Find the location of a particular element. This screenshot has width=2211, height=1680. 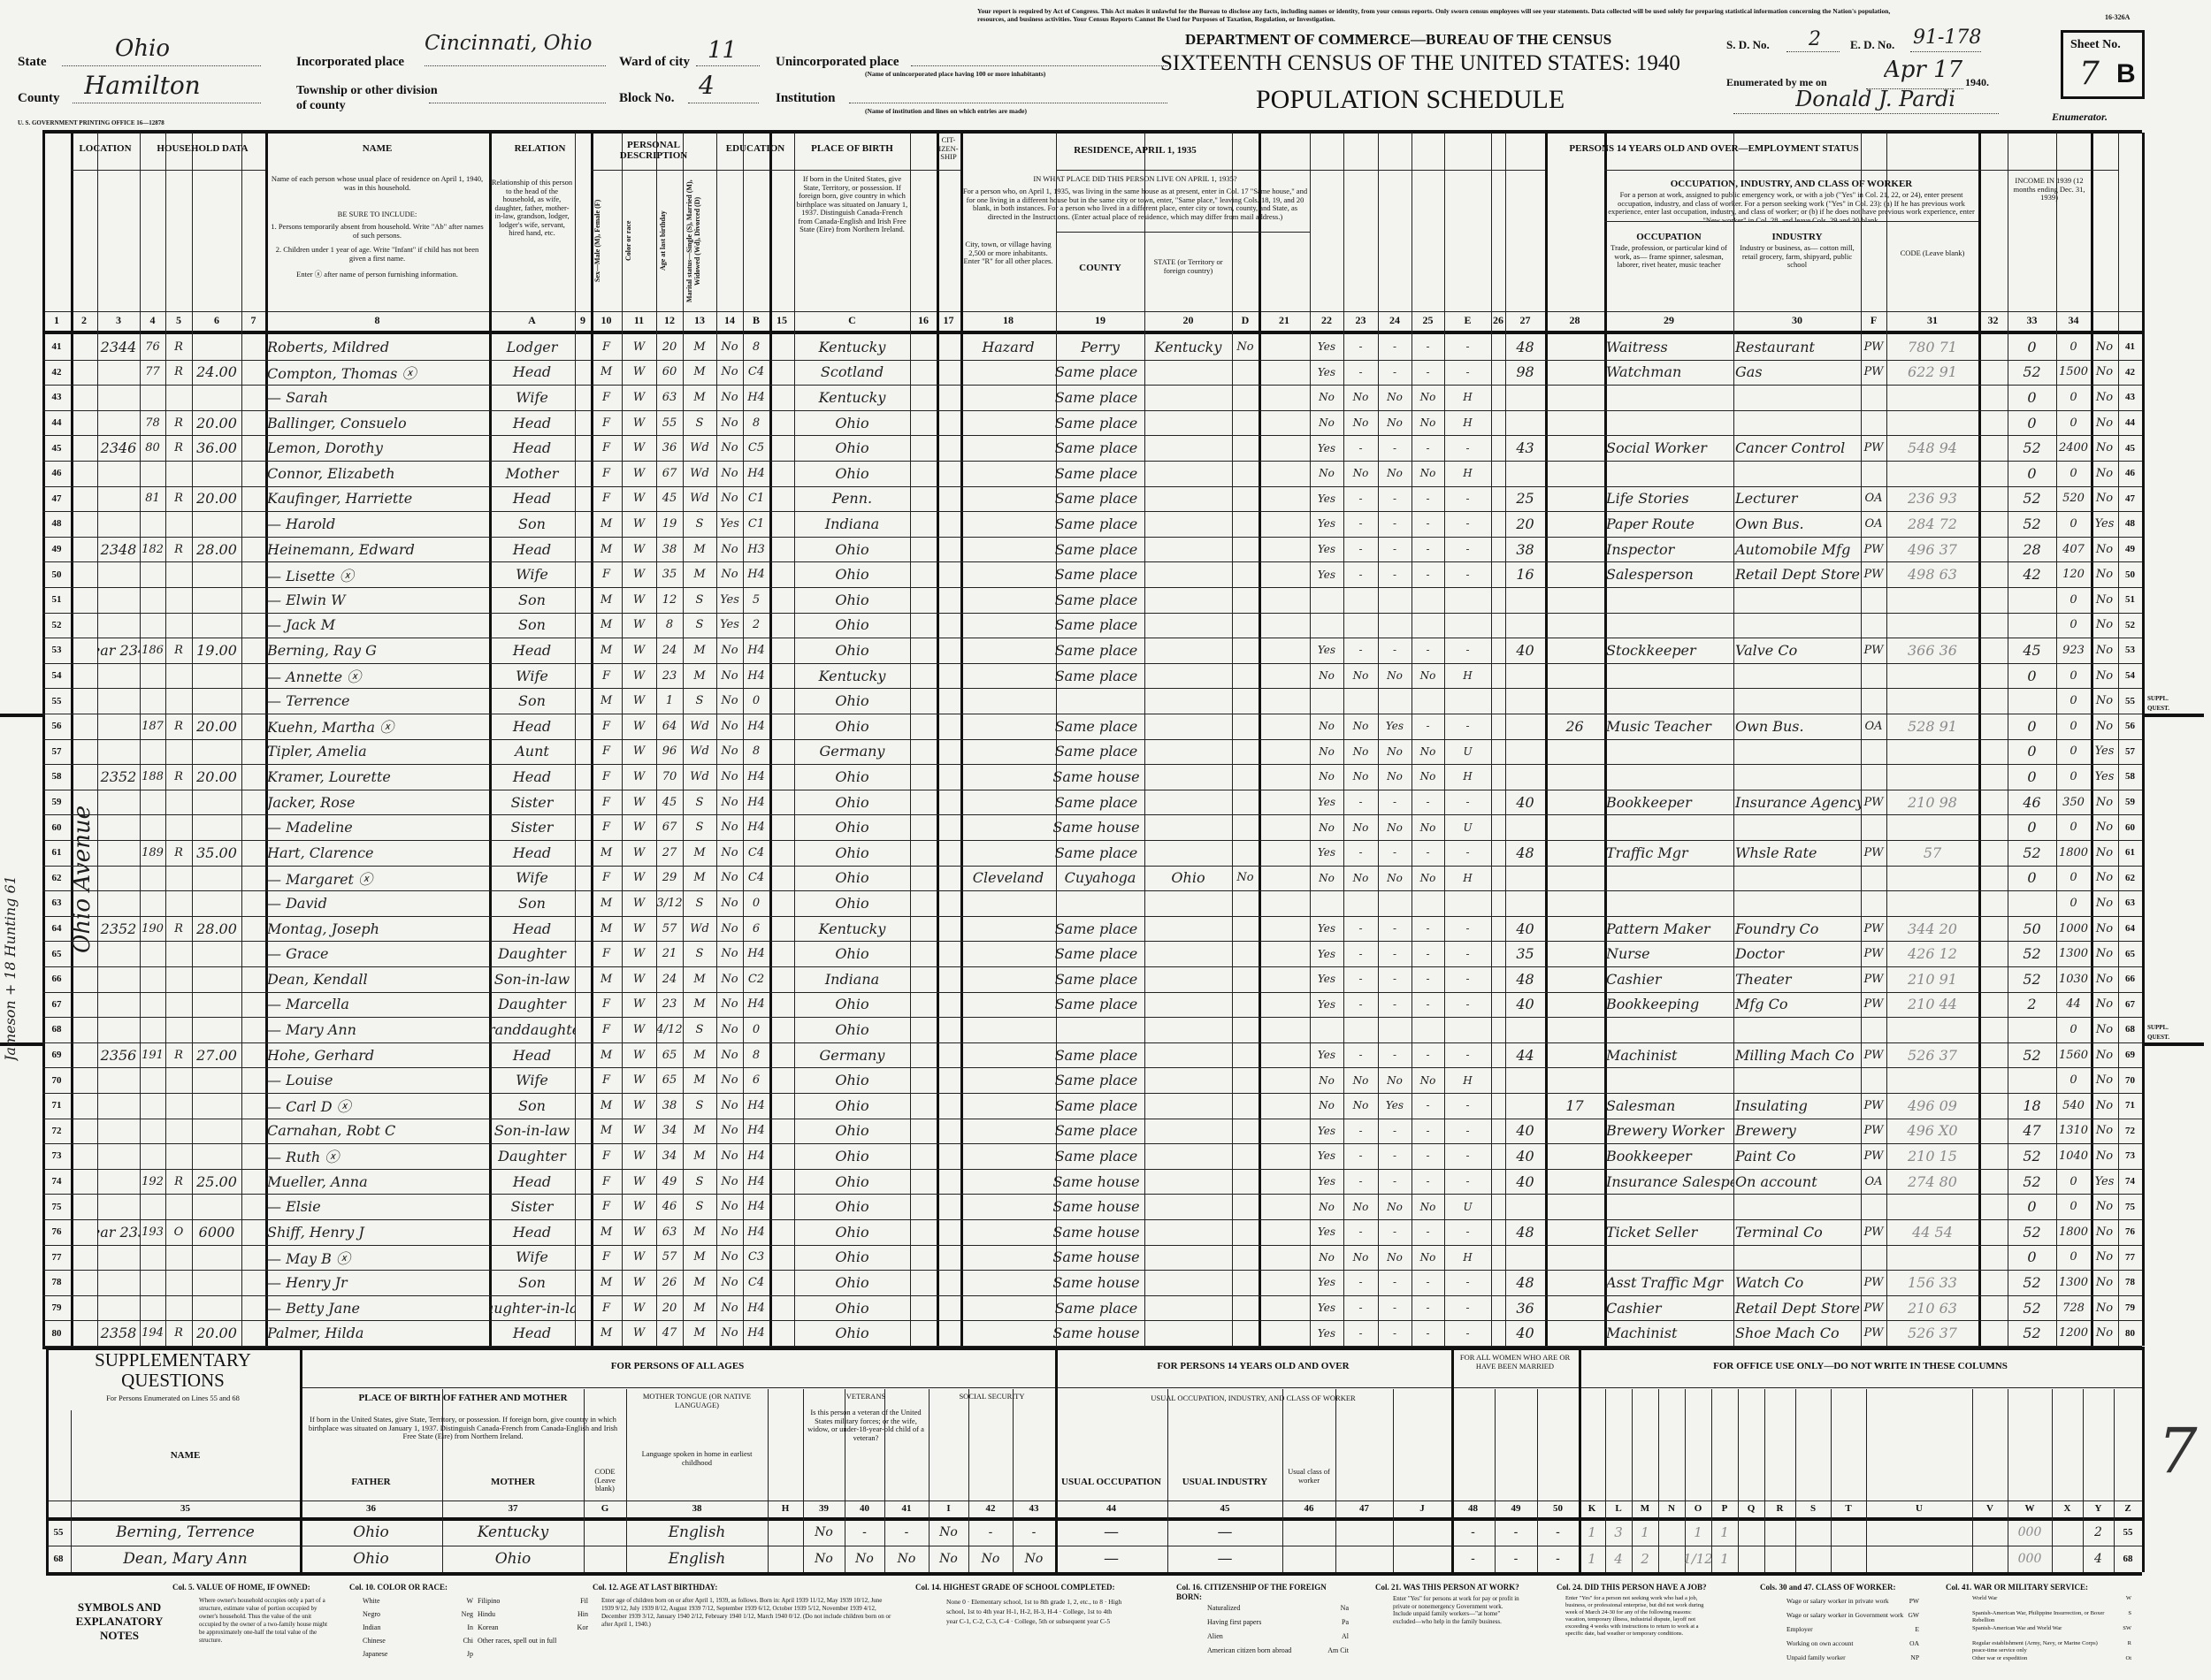

house-number: 2356 is located at coordinates (118, 1055).